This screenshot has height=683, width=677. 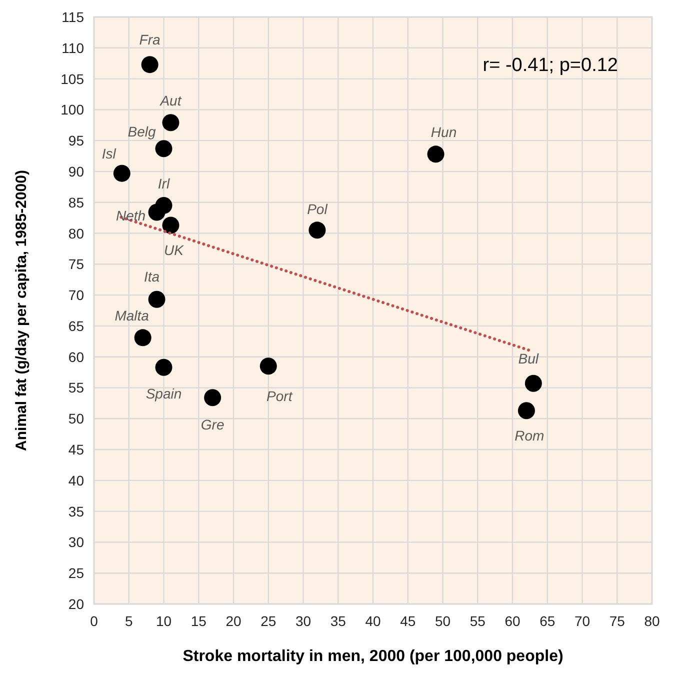 I want to click on annotation: Fra, so click(x=150, y=40).